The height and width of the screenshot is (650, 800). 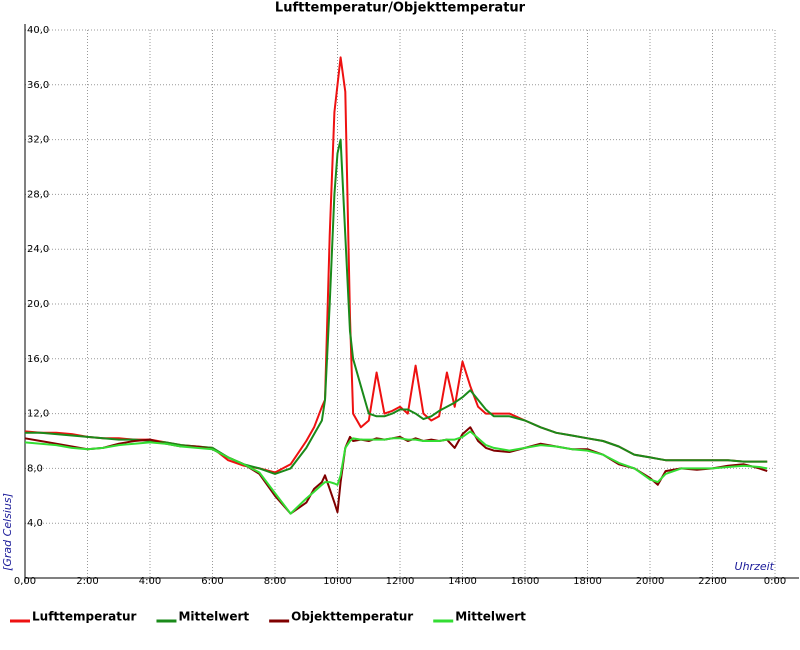 What do you see at coordinates (212, 581) in the screenshot?
I see `x-tick-label: 6:00` at bounding box center [212, 581].